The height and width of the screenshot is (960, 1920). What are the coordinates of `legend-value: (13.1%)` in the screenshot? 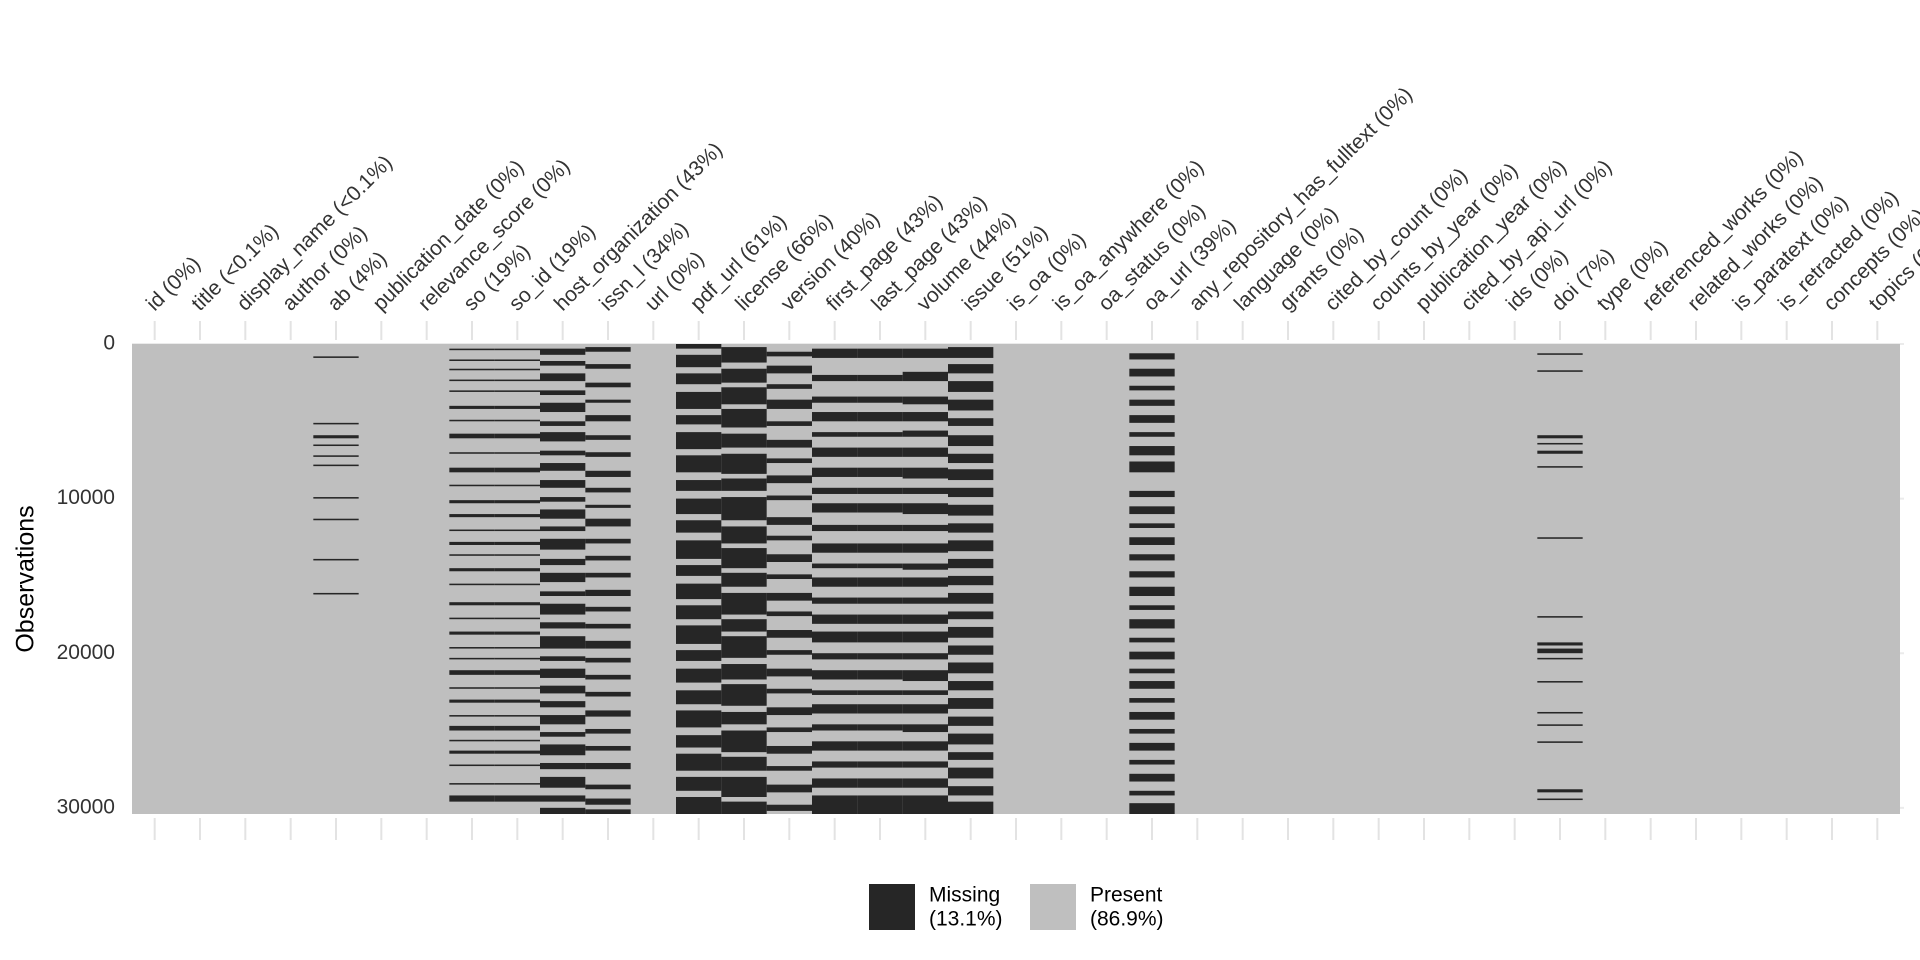 It's located at (966, 919).